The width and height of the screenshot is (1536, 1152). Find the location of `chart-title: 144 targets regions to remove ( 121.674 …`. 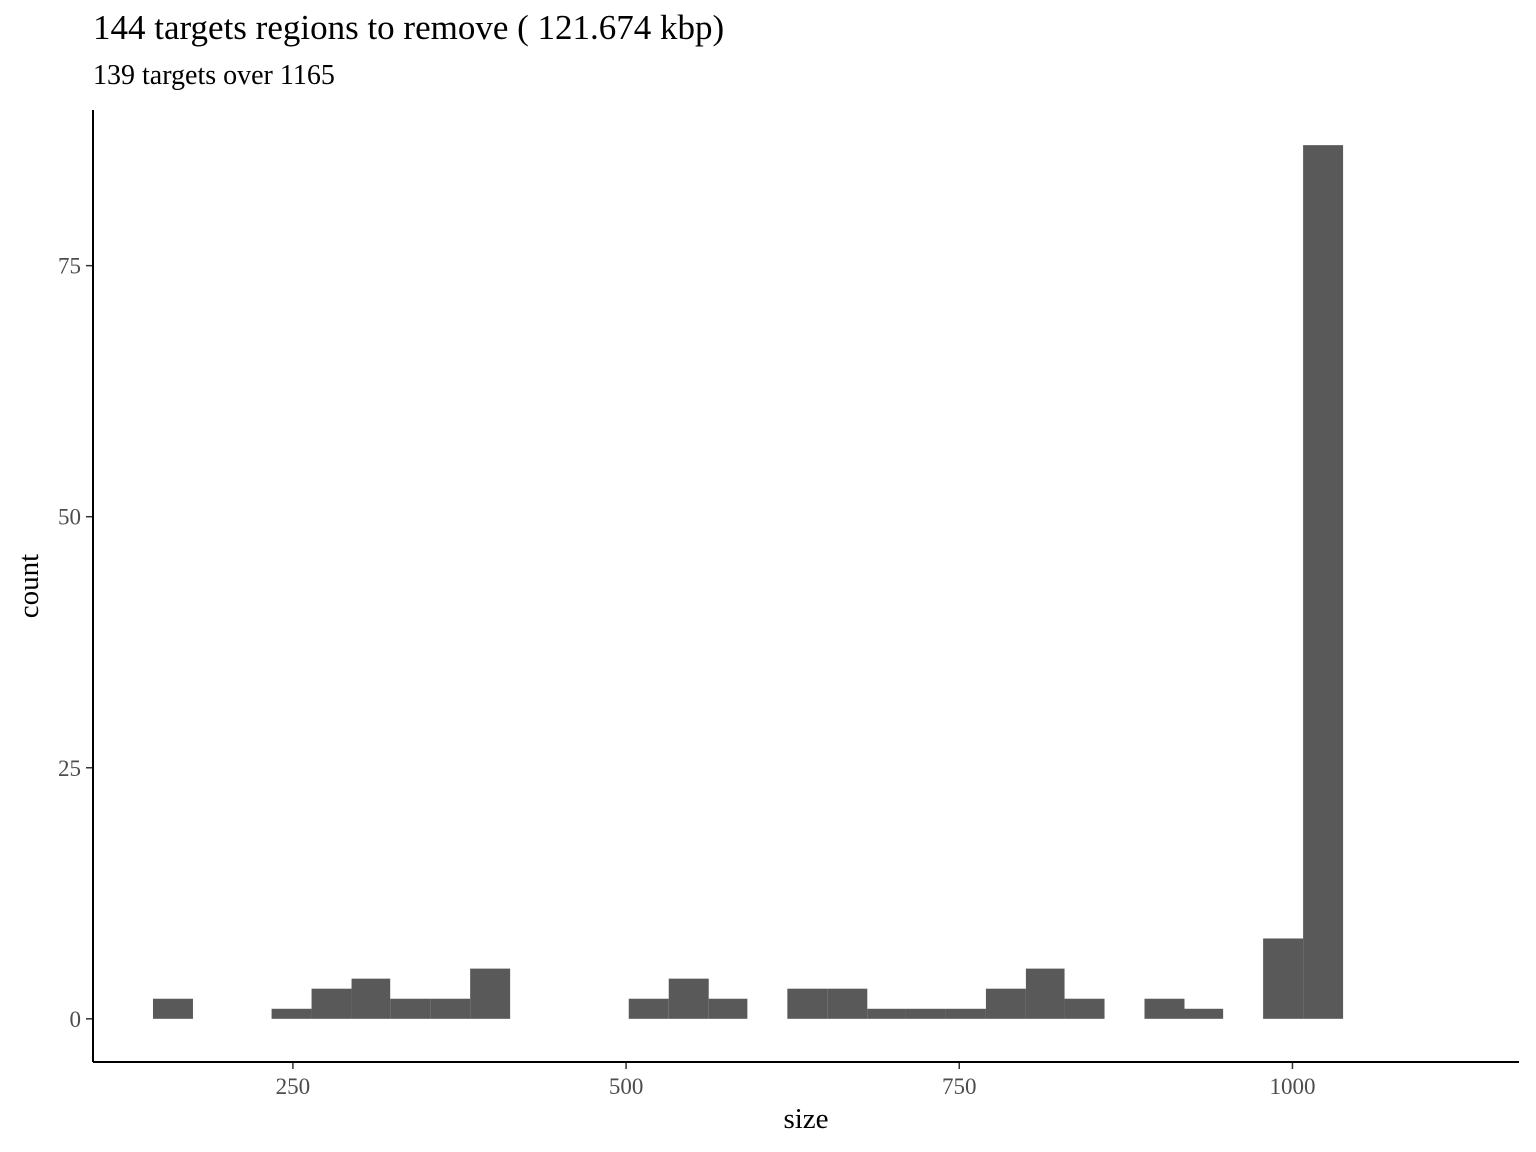

chart-title: 144 targets regions to remove ( 121.674 … is located at coordinates (409, 27).